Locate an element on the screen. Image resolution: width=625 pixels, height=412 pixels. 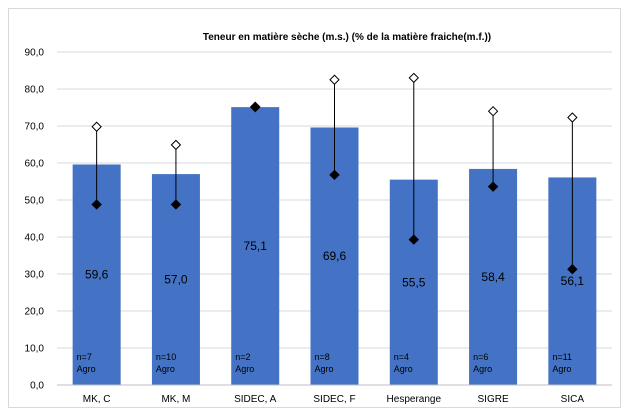
y-tick-label: 10,0 is located at coordinates (35, 349).